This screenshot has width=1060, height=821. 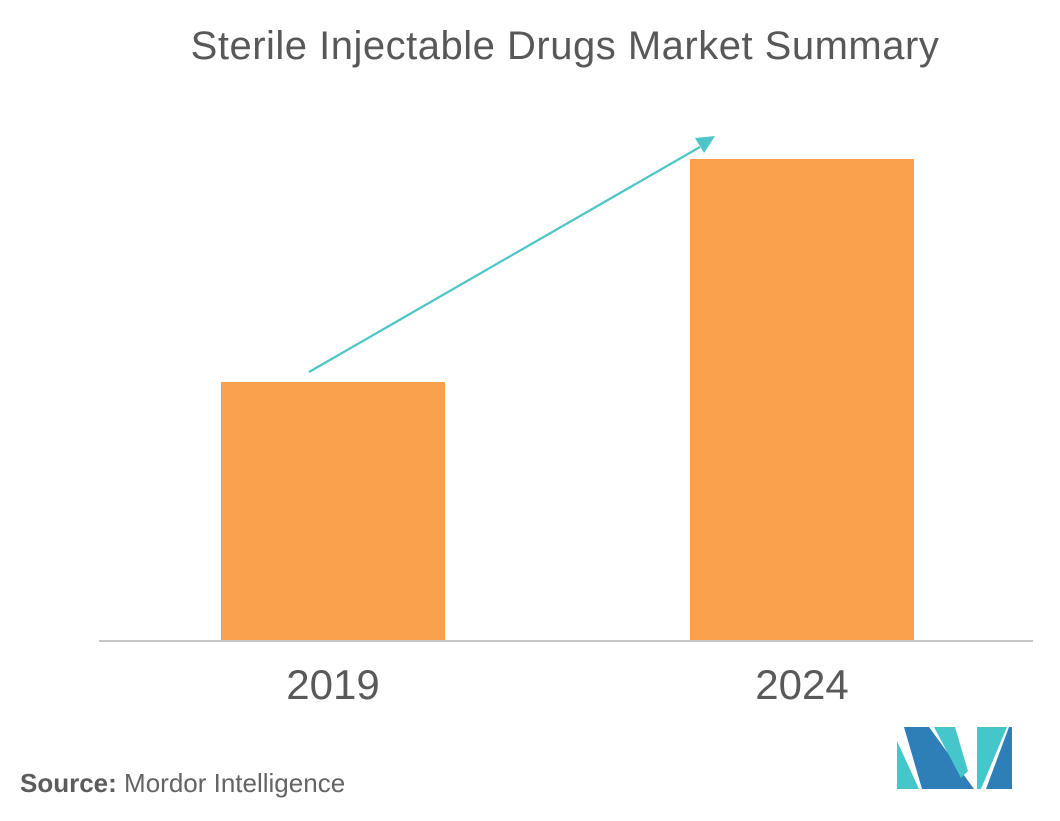 I want to click on x-axis-line, so click(x=566, y=641).